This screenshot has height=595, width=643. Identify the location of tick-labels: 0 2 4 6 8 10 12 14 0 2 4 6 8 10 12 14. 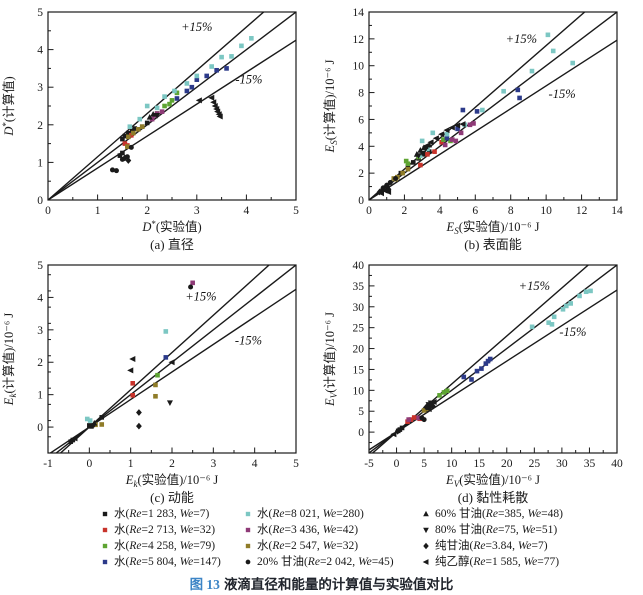
(488, 112).